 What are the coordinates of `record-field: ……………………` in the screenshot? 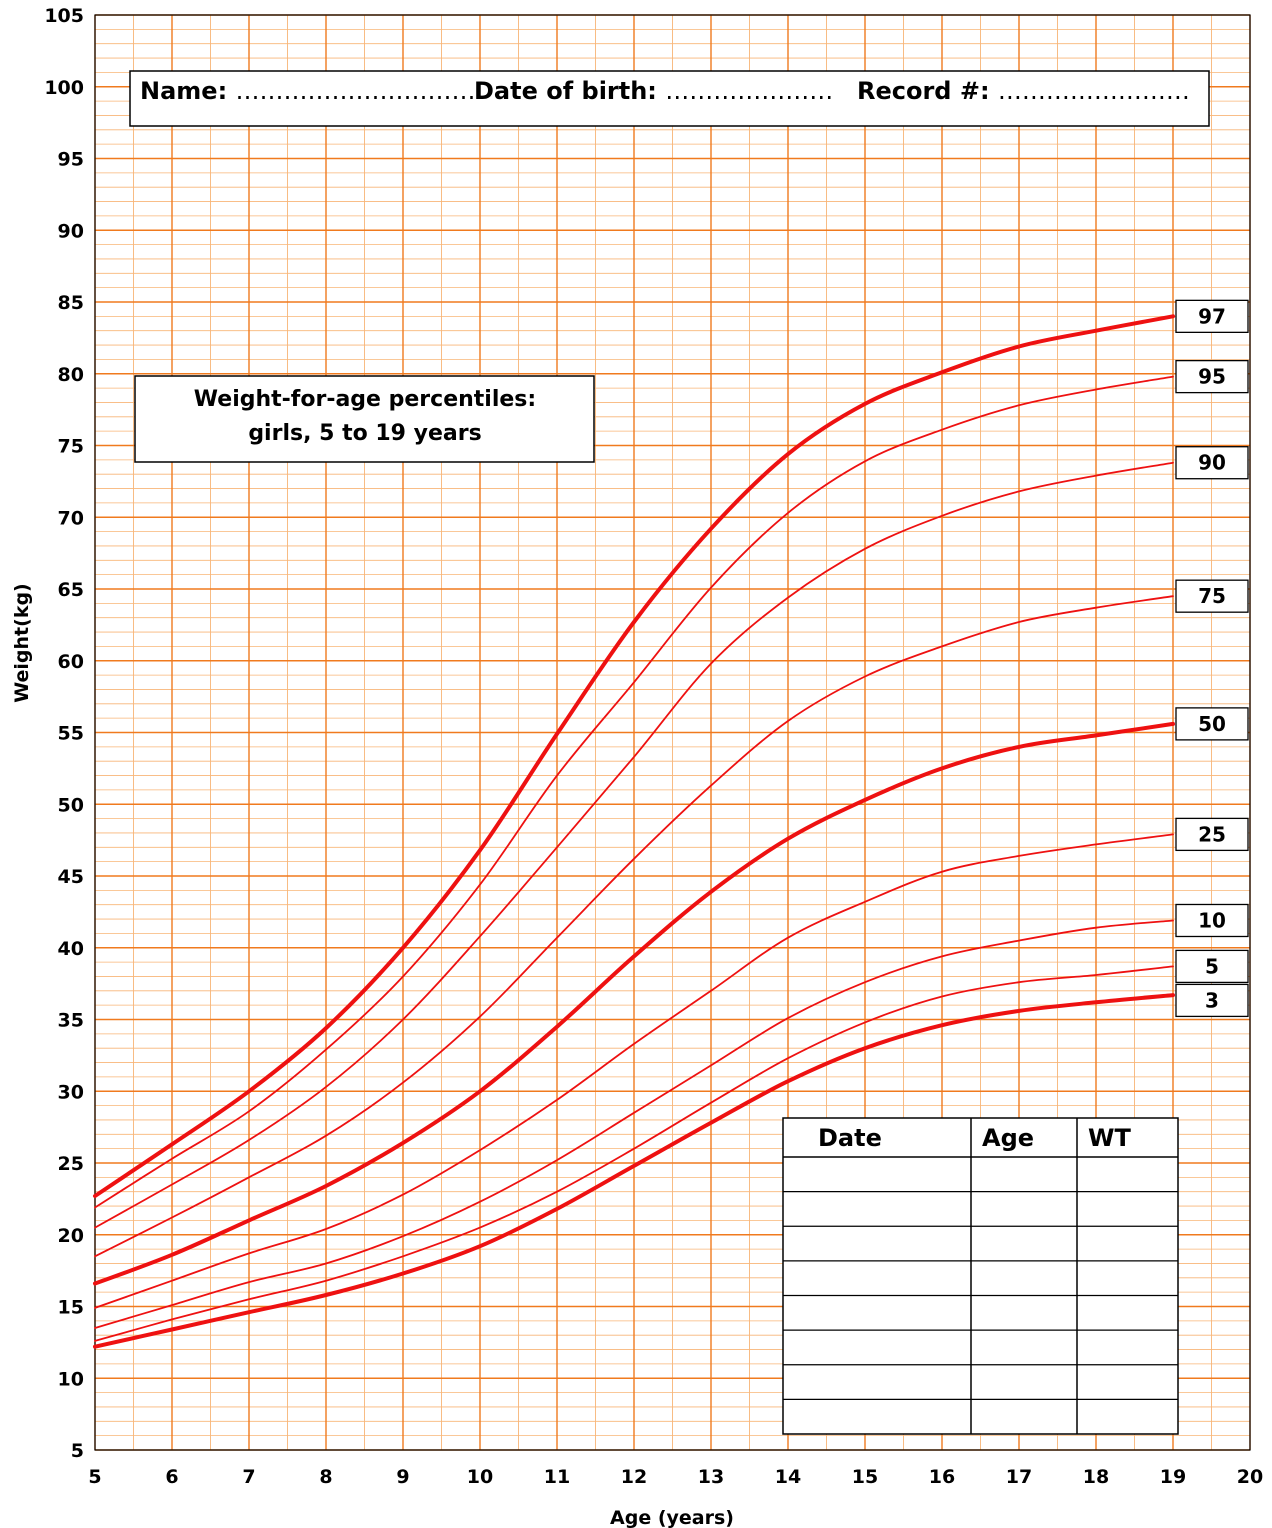 It's located at (1094, 91).